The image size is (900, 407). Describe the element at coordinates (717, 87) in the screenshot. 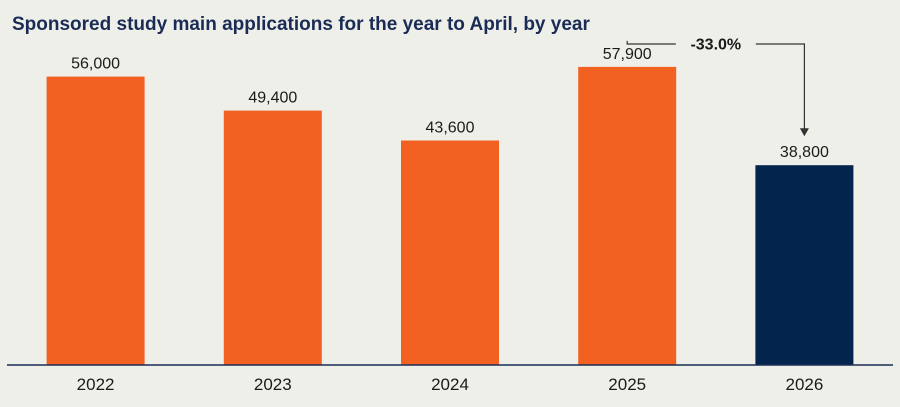

I see `change-annotation: -33.0%` at that location.